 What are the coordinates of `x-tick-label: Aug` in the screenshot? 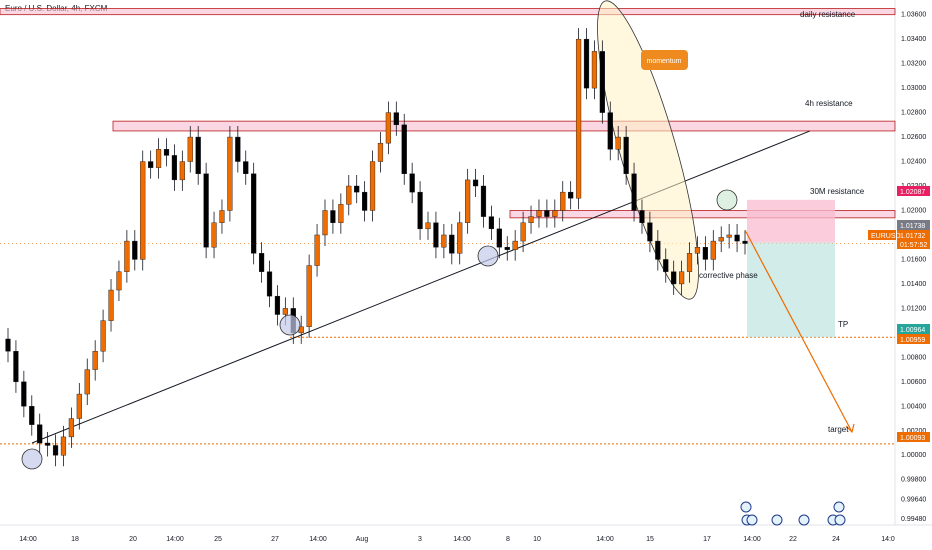 It's located at (362, 539).